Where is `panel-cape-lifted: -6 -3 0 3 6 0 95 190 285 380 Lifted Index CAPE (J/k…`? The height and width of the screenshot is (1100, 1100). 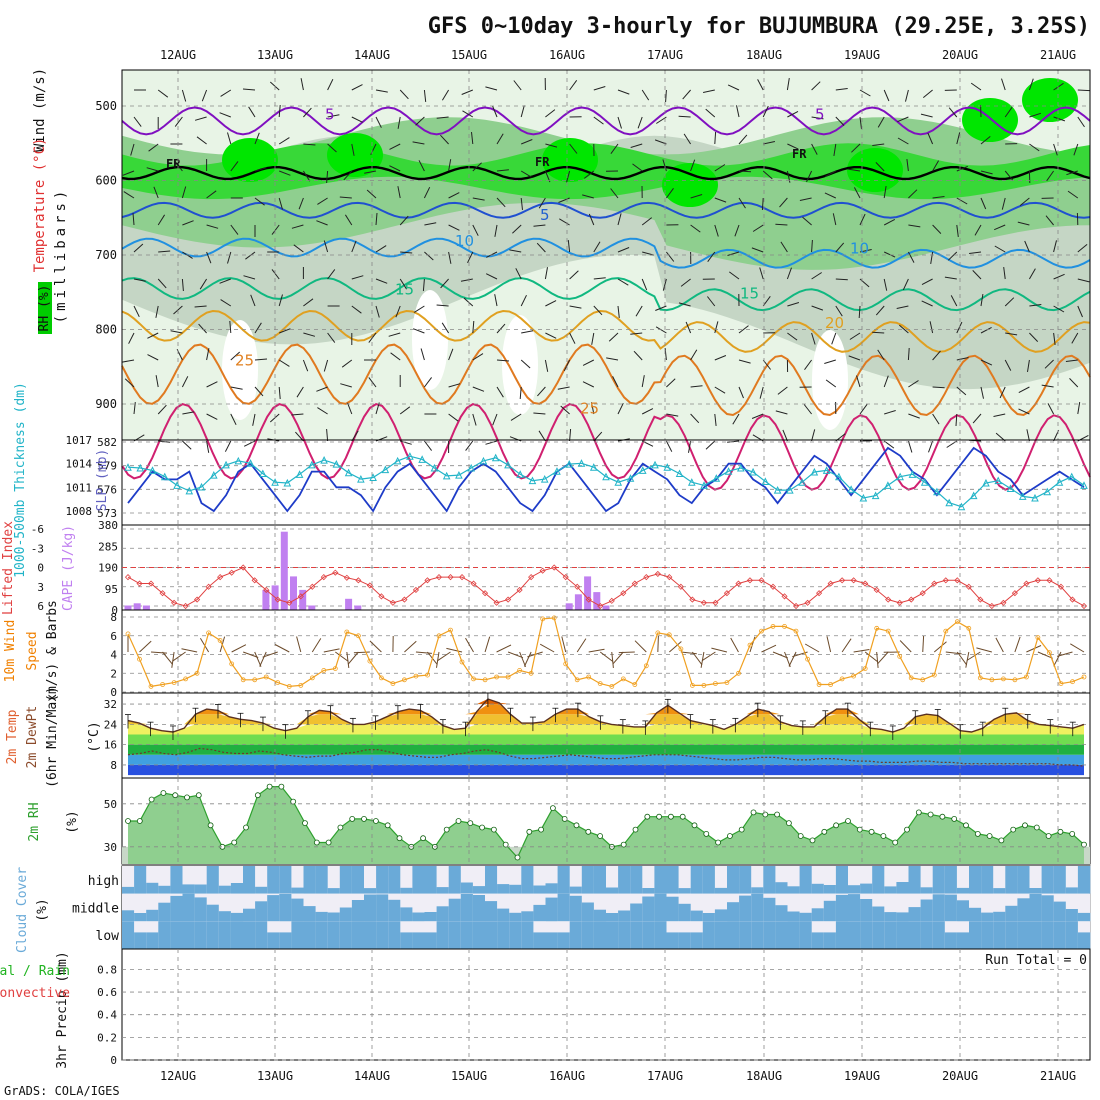 panel-cape-lifted: -6 -3 0 3 6 0 95 190 285 380 Lifted Index CAPE (J/k… is located at coordinates (546, 568).